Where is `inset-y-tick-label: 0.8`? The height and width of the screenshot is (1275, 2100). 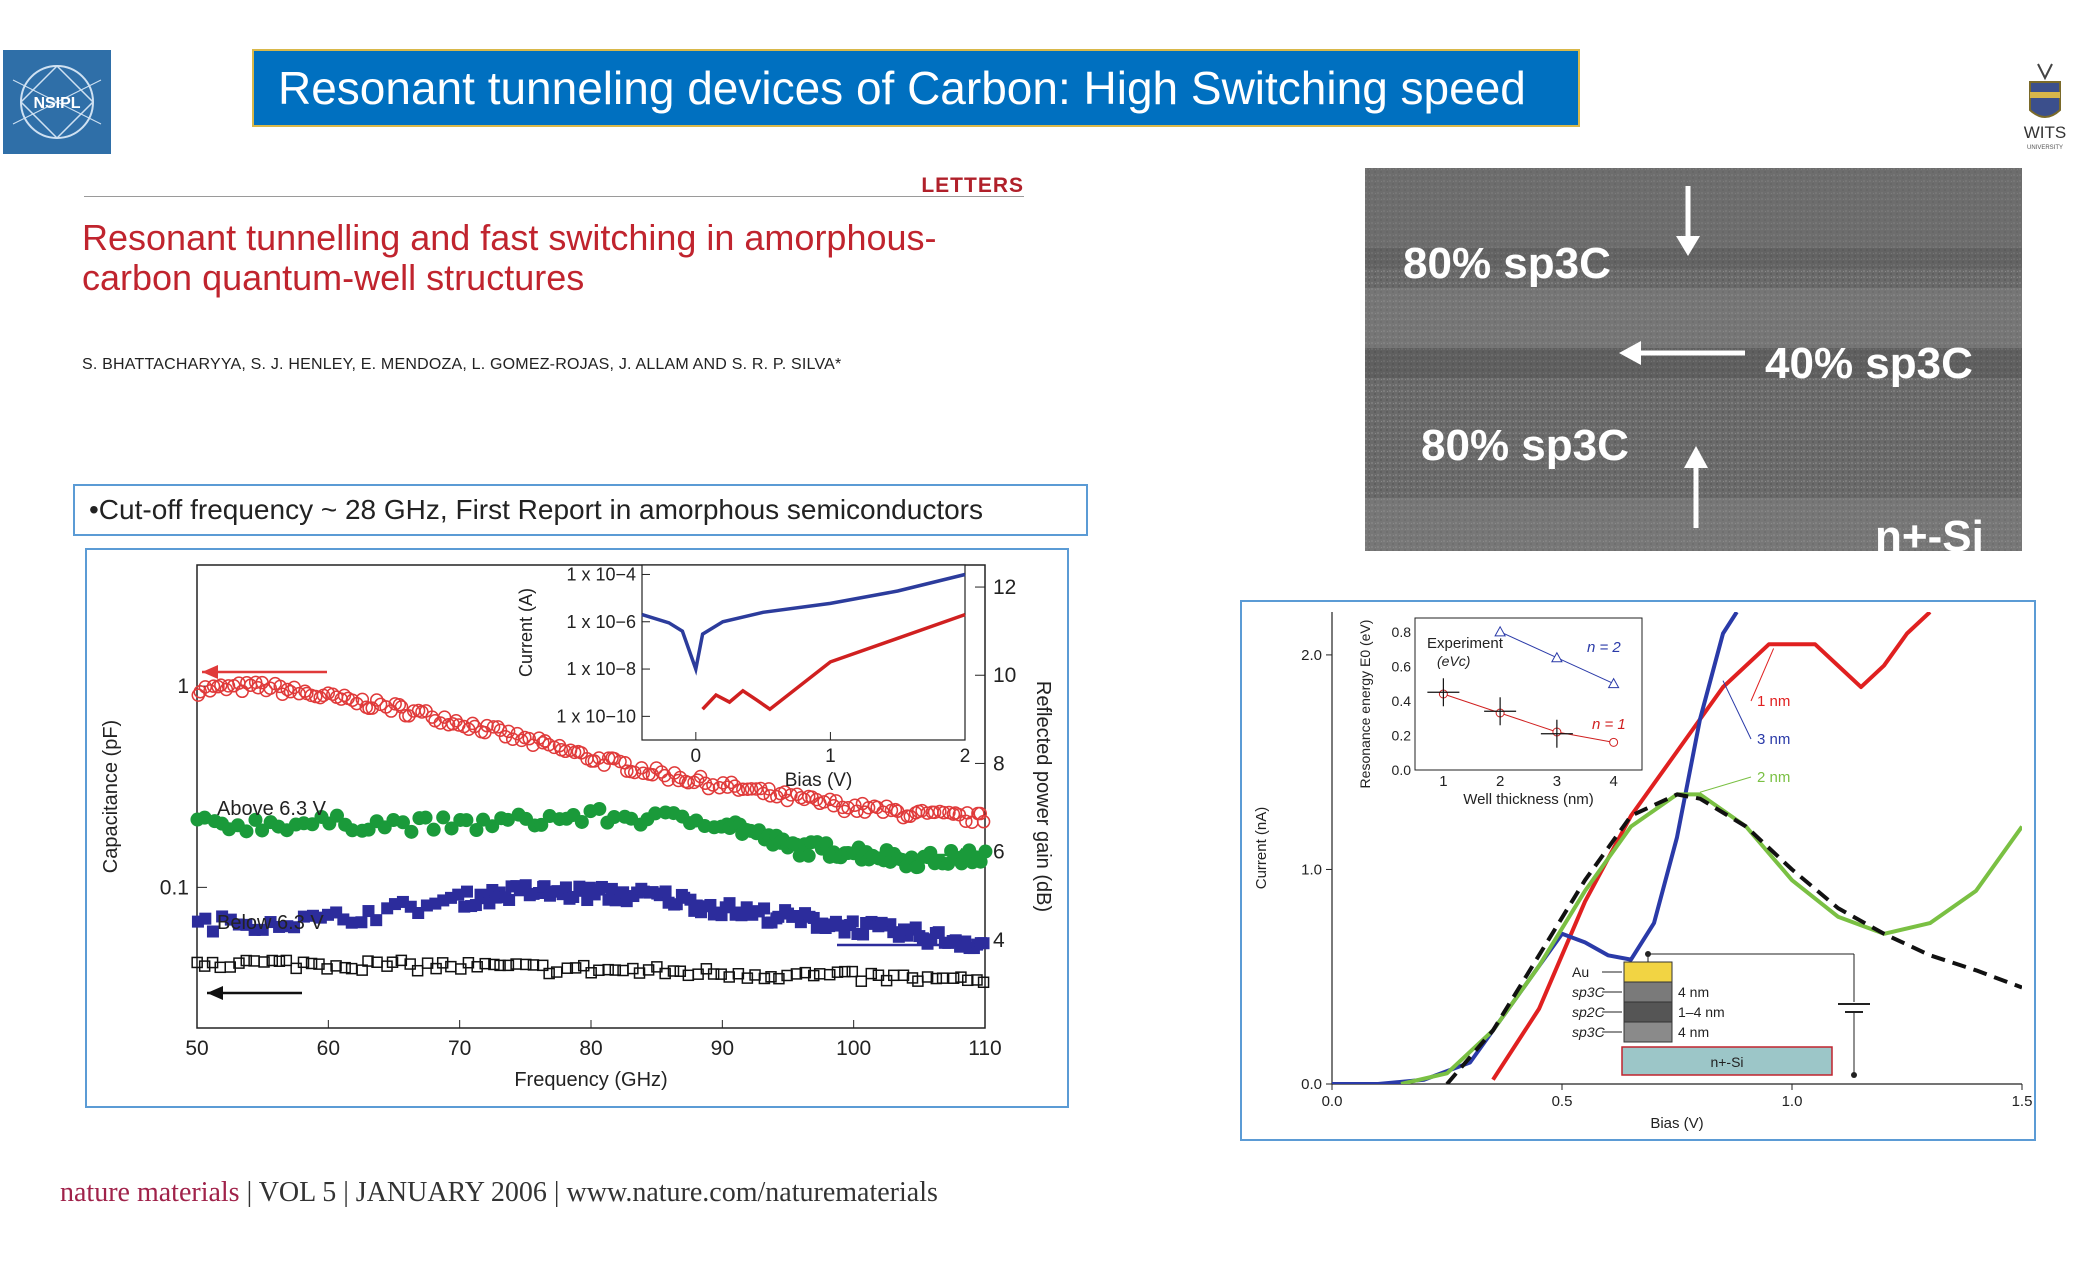 inset-y-tick-label: 0.8 is located at coordinates (1402, 632).